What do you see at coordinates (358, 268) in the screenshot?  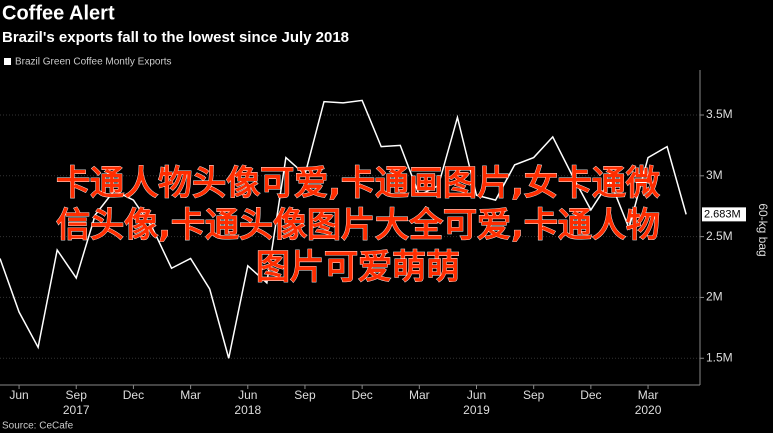 I see `overlay-text: 图片可爱萌萌` at bounding box center [358, 268].